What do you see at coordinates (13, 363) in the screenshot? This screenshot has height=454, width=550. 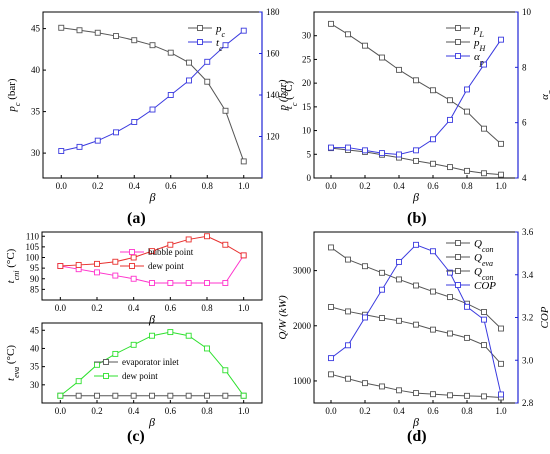 I see `y-axis-label: teva (°C)` at bounding box center [13, 363].